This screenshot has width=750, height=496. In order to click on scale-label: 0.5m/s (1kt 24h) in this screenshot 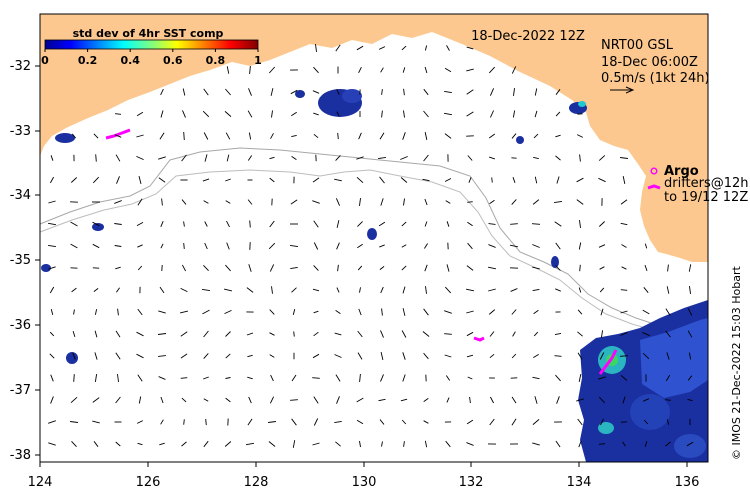, I will do `click(655, 78)`.